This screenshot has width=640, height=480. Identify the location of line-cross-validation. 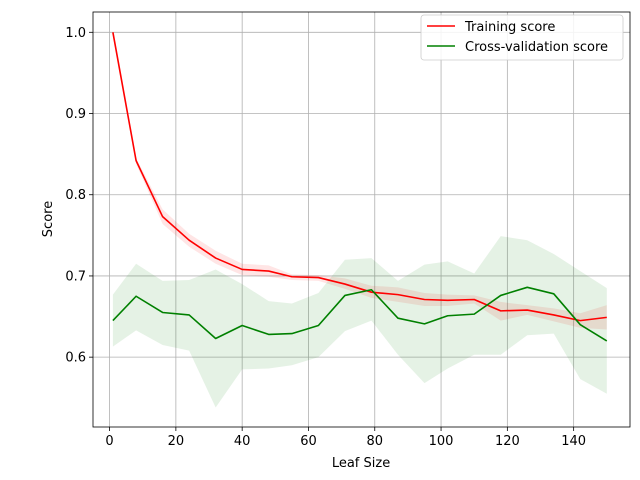
(360, 314).